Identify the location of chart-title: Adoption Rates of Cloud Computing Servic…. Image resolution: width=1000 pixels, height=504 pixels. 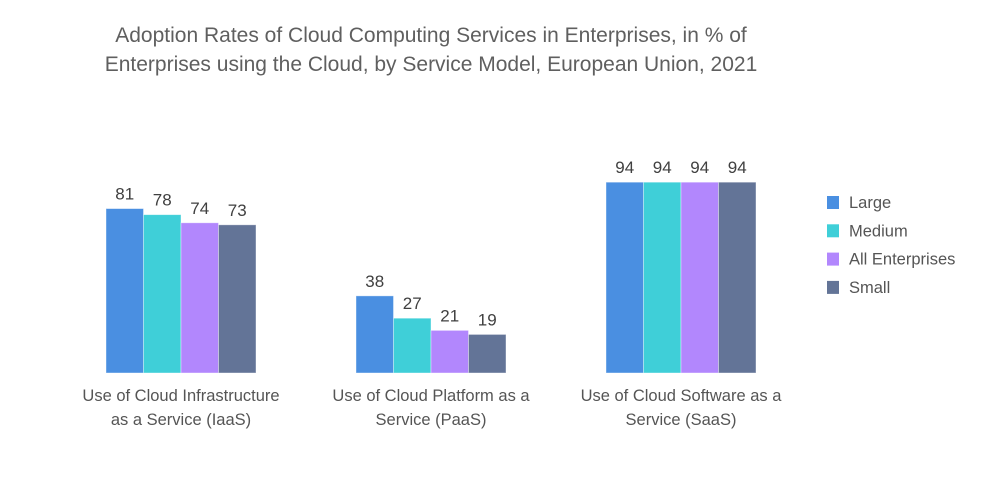
(431, 50).